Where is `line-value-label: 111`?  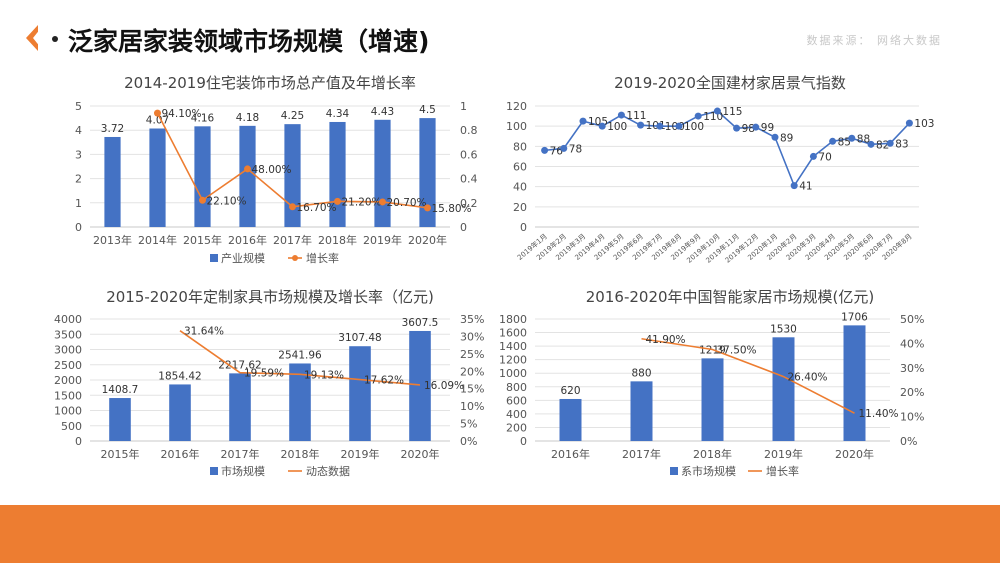 line-value-label: 111 is located at coordinates (636, 116).